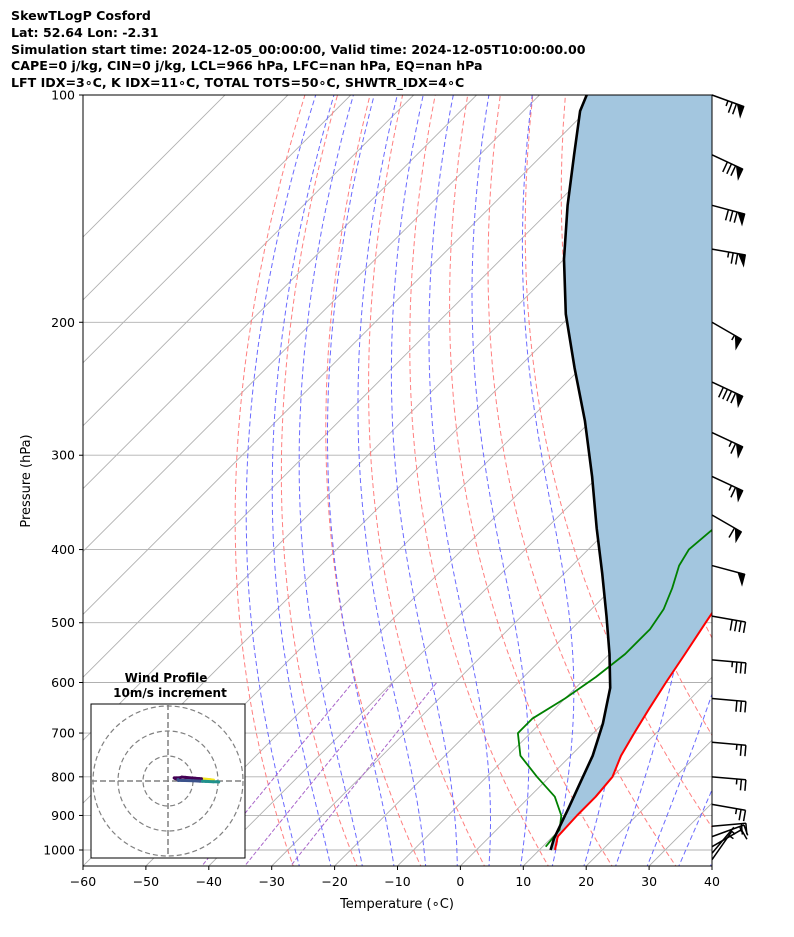 The height and width of the screenshot is (937, 794). Describe the element at coordinates (523, 881) in the screenshot. I see `x-tick-label: 10` at that location.